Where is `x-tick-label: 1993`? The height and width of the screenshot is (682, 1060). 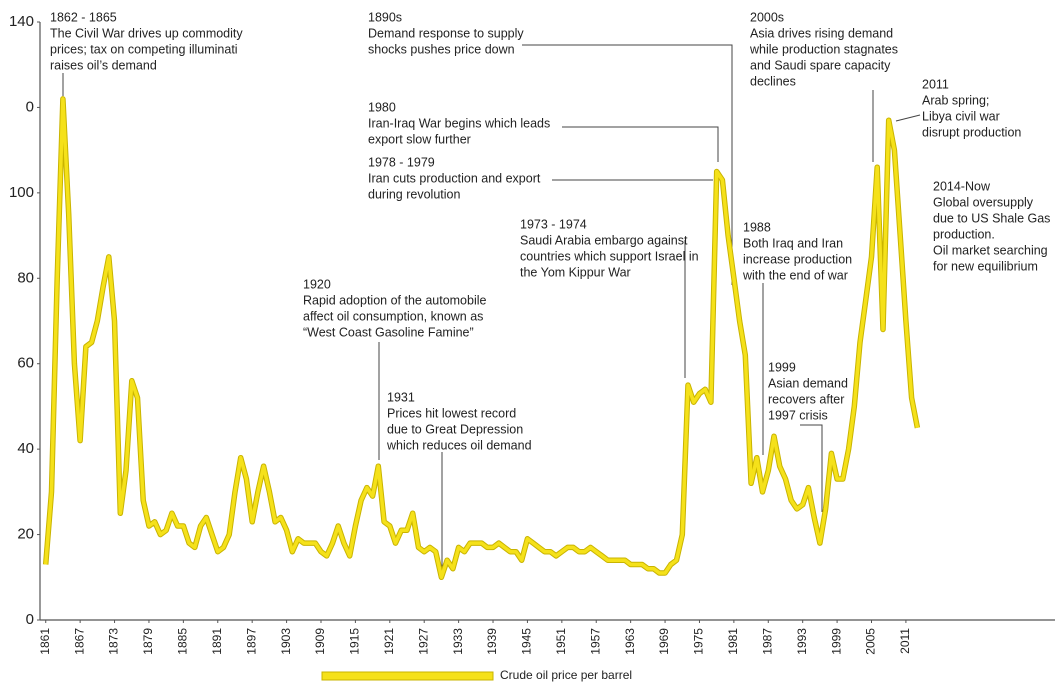
x-tick-label: 1993 is located at coordinates (802, 641).